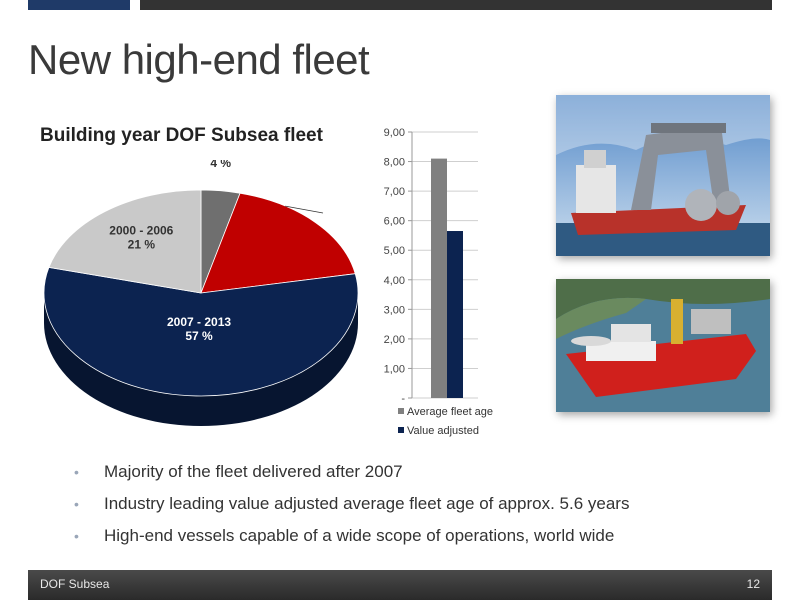 This screenshot has width=800, height=600. Describe the element at coordinates (394, 281) in the screenshot. I see `y-tick-label: 4,00` at that location.